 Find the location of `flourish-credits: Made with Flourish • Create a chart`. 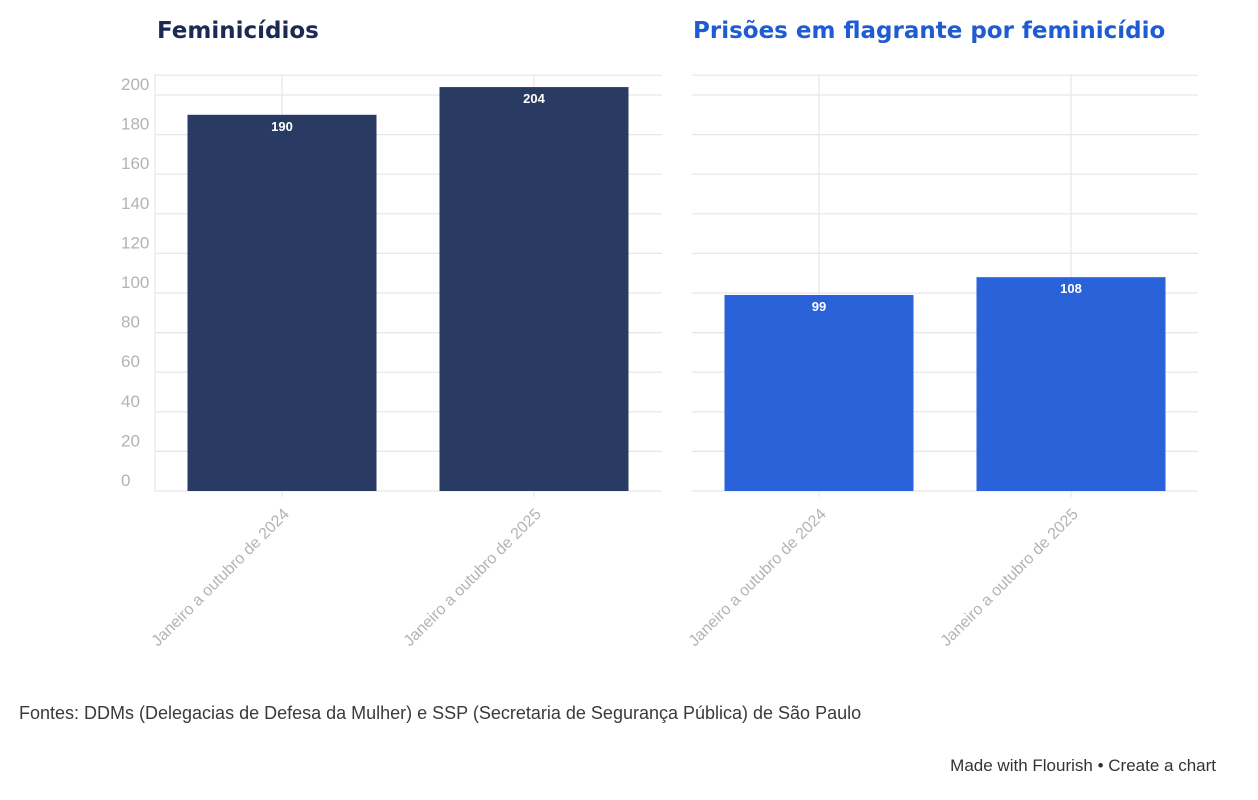

flourish-credits: Made with Flourish • Create a chart is located at coordinates (1083, 766).